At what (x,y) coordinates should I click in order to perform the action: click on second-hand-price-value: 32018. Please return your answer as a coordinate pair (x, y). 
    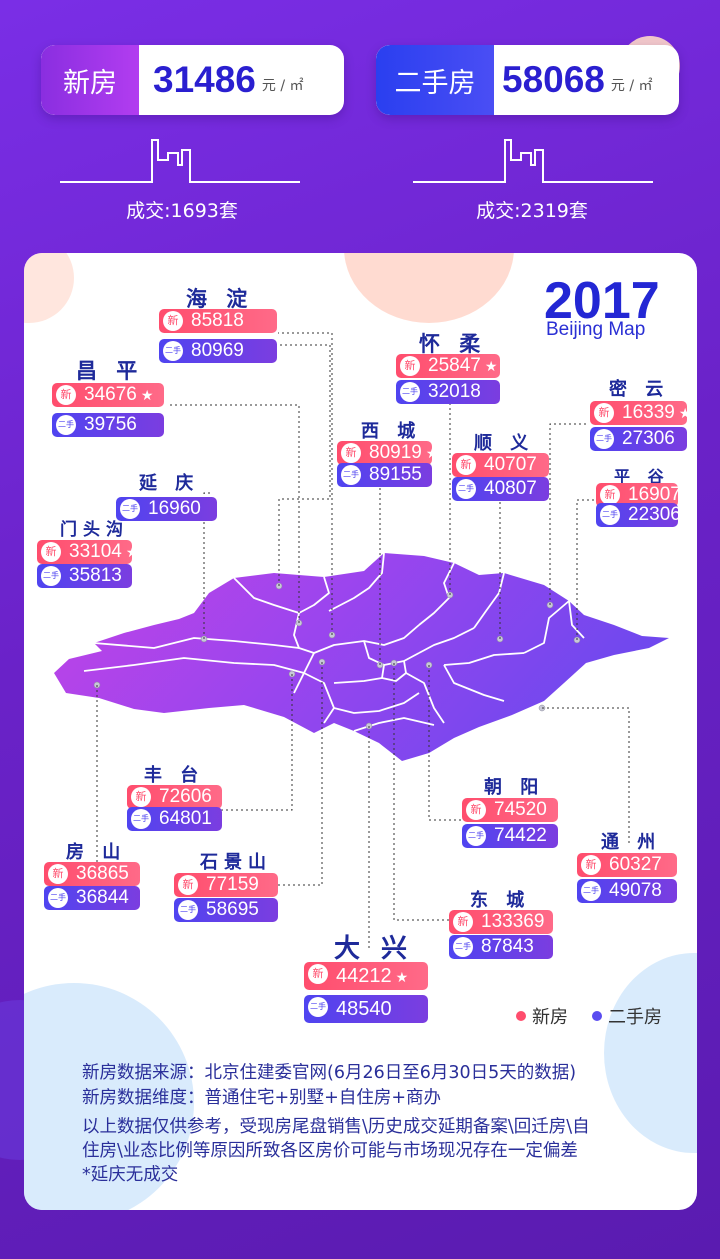
    Looking at the image, I should click on (454, 391).